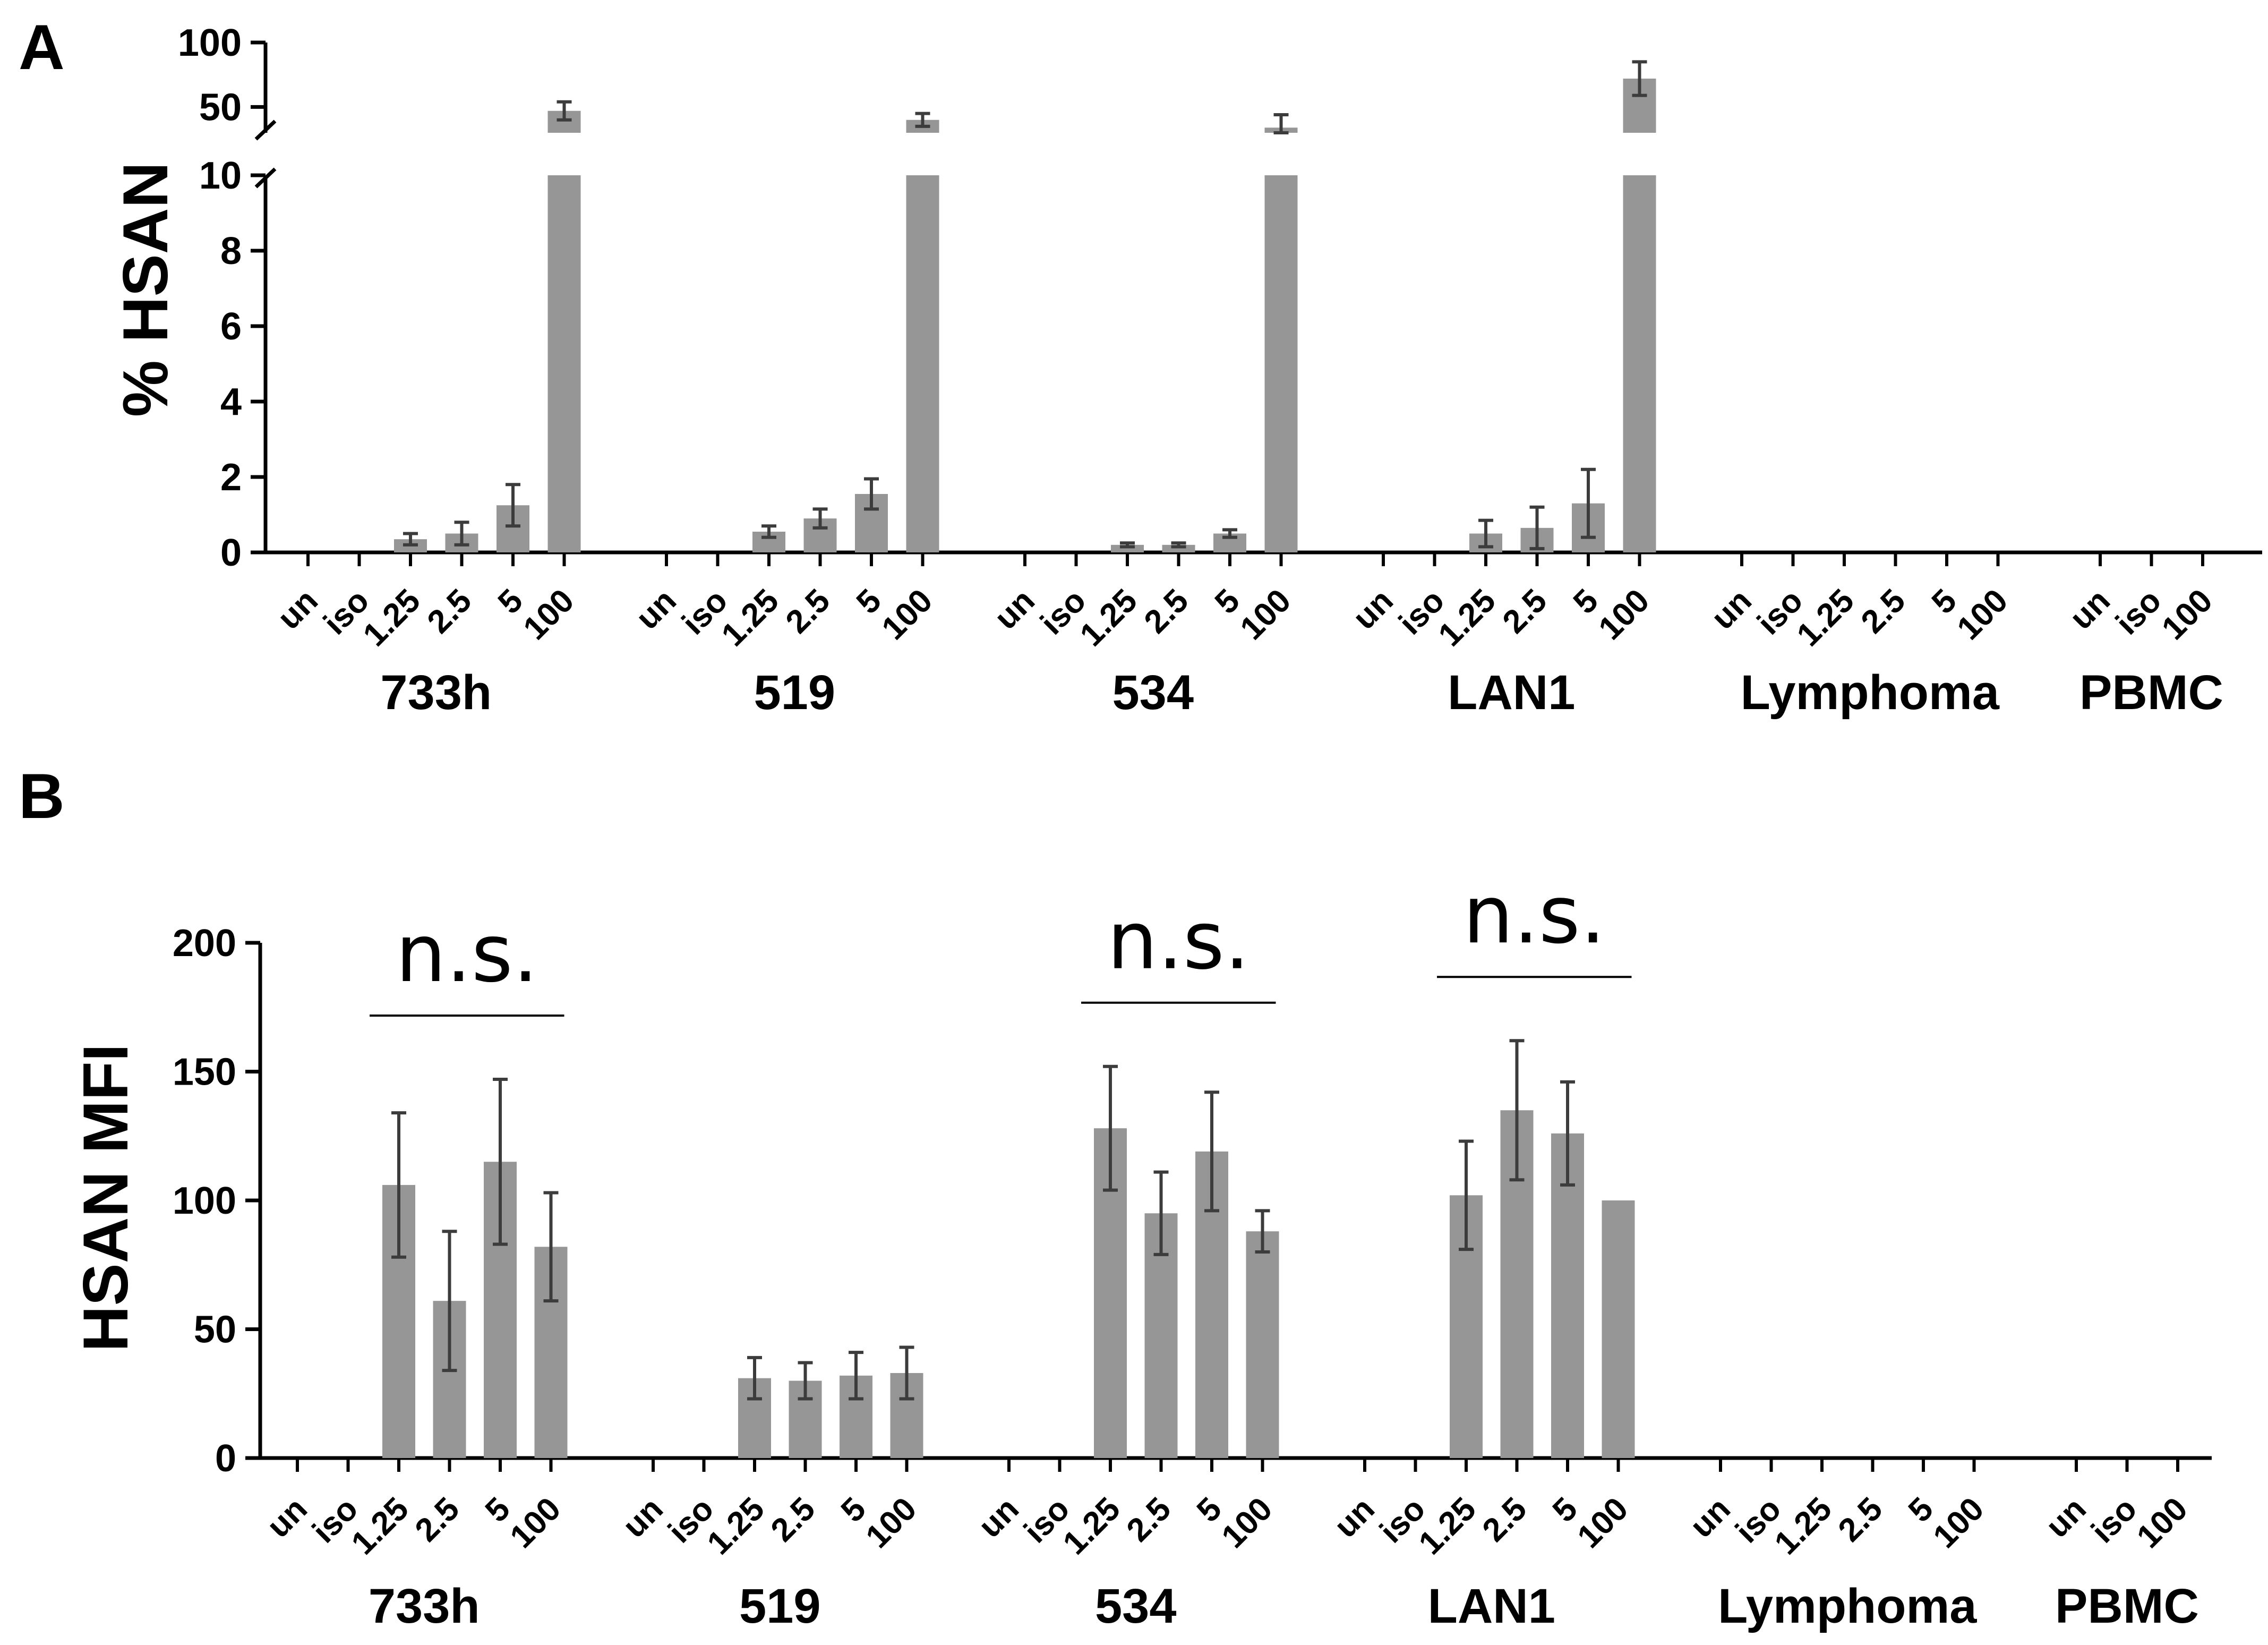 The width and height of the screenshot is (2268, 1645). I want to click on panel-a-category-label: iso, so click(2138, 612).